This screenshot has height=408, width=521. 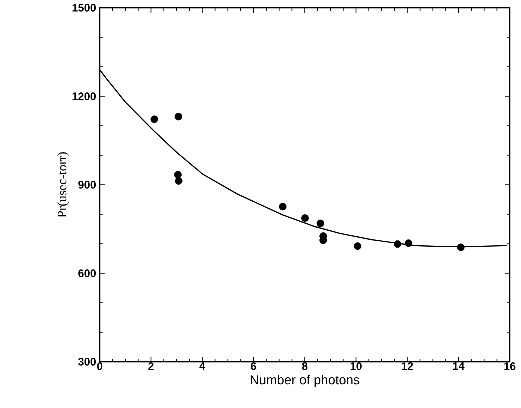 What do you see at coordinates (87, 274) in the screenshot?
I see `y-tick-label: 600` at bounding box center [87, 274].